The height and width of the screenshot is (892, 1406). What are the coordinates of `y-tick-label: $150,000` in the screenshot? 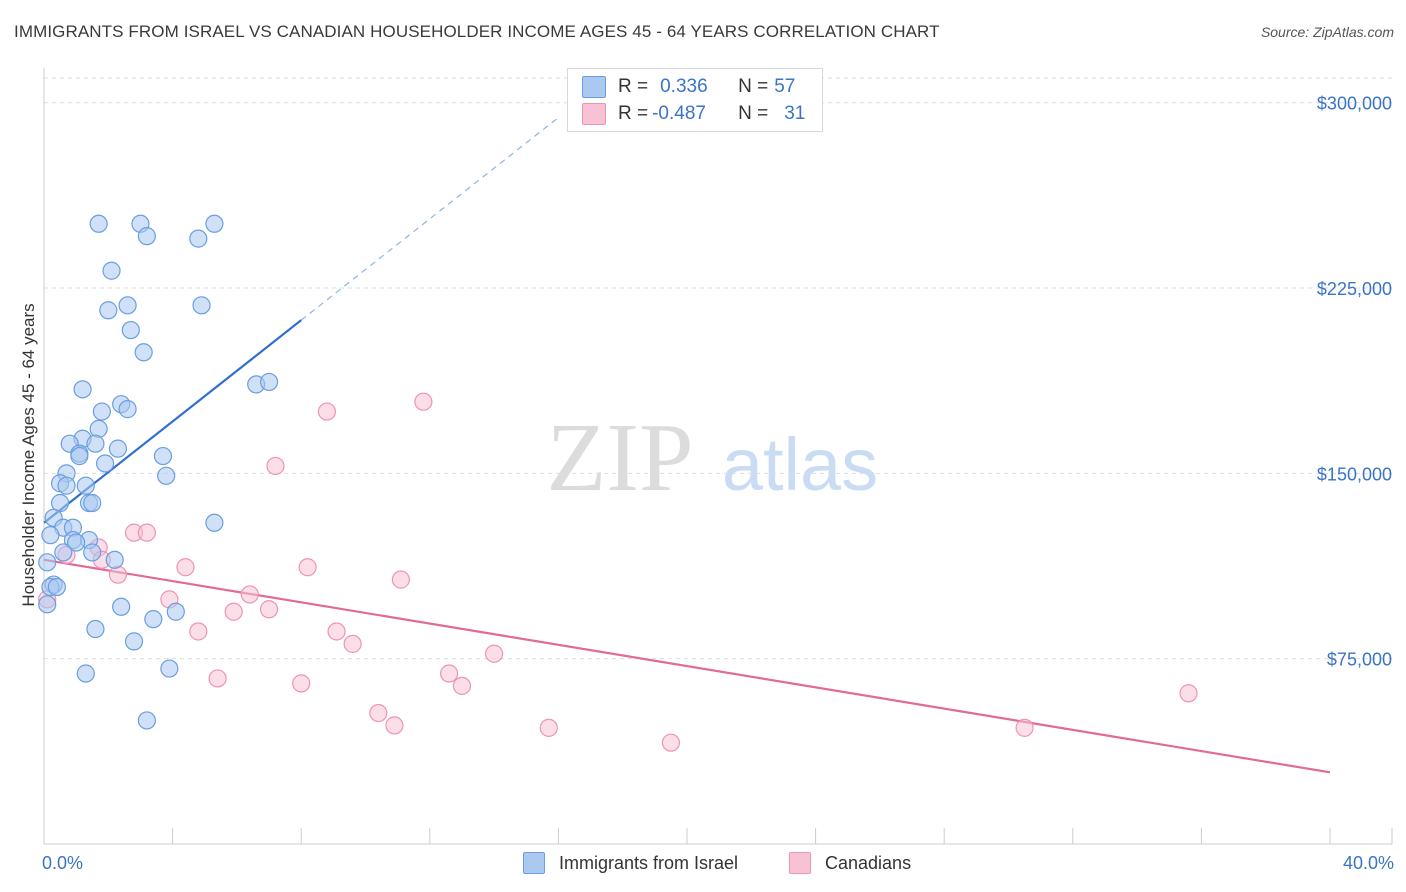 It's located at (1354, 474).